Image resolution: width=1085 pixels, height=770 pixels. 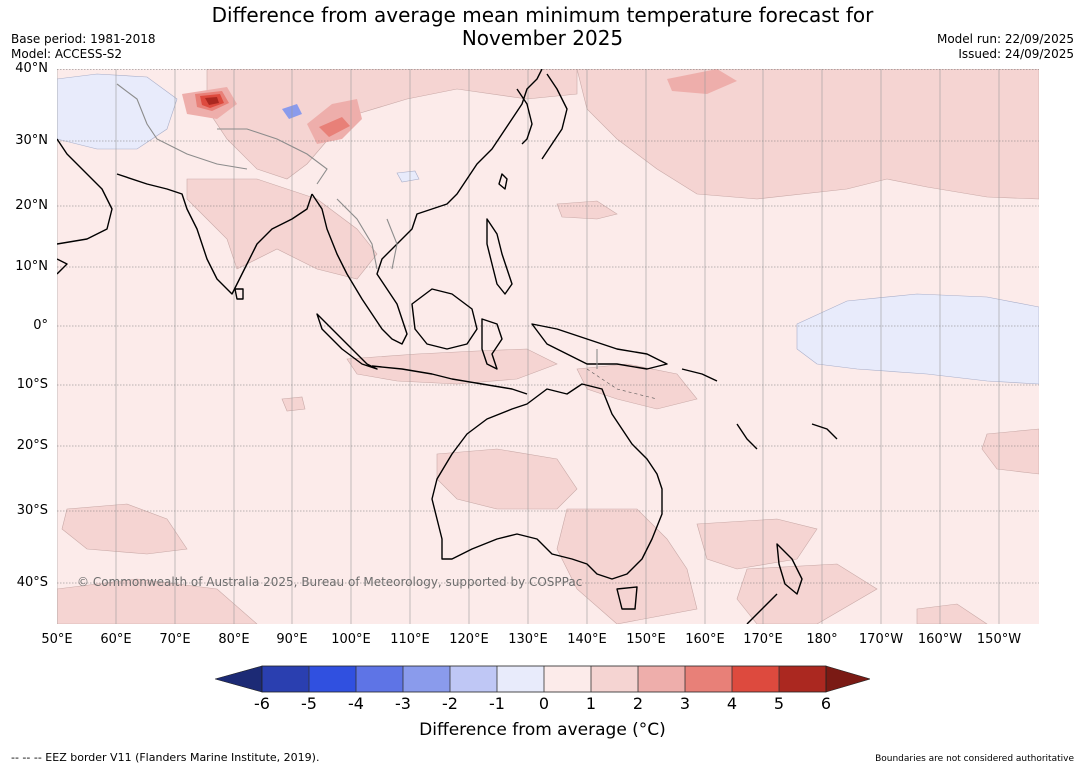 I want to click on lat-label-0: 0°, so click(x=40, y=325).